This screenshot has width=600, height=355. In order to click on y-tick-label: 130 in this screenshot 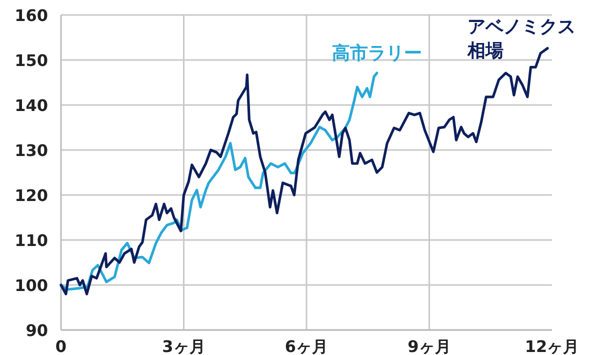, I will do `click(31, 150)`.